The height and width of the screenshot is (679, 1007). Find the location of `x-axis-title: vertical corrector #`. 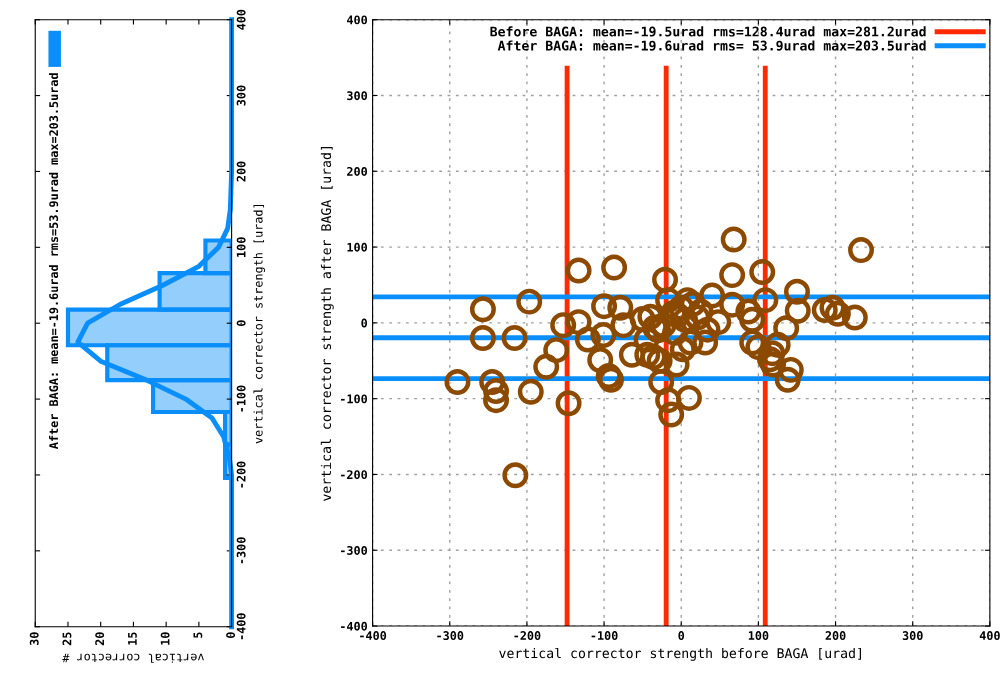

x-axis-title: vertical corrector # is located at coordinates (133, 658).